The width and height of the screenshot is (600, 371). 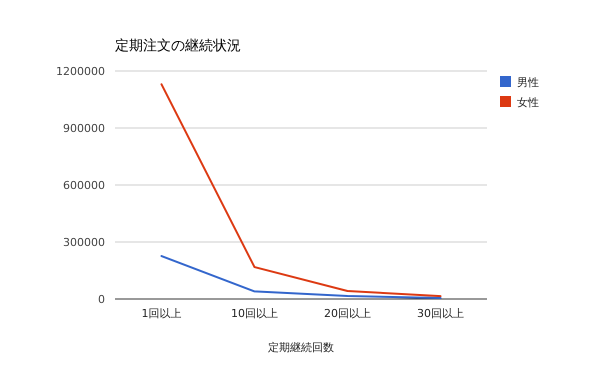 What do you see at coordinates (84, 128) in the screenshot?
I see `y-tick-label: 900000` at bounding box center [84, 128].